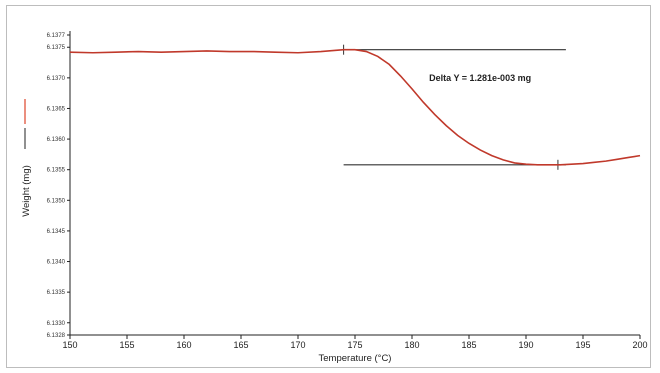 The height and width of the screenshot is (373, 660). What do you see at coordinates (56, 336) in the screenshot?
I see `y-tick-label: 6.1328` at bounding box center [56, 336].